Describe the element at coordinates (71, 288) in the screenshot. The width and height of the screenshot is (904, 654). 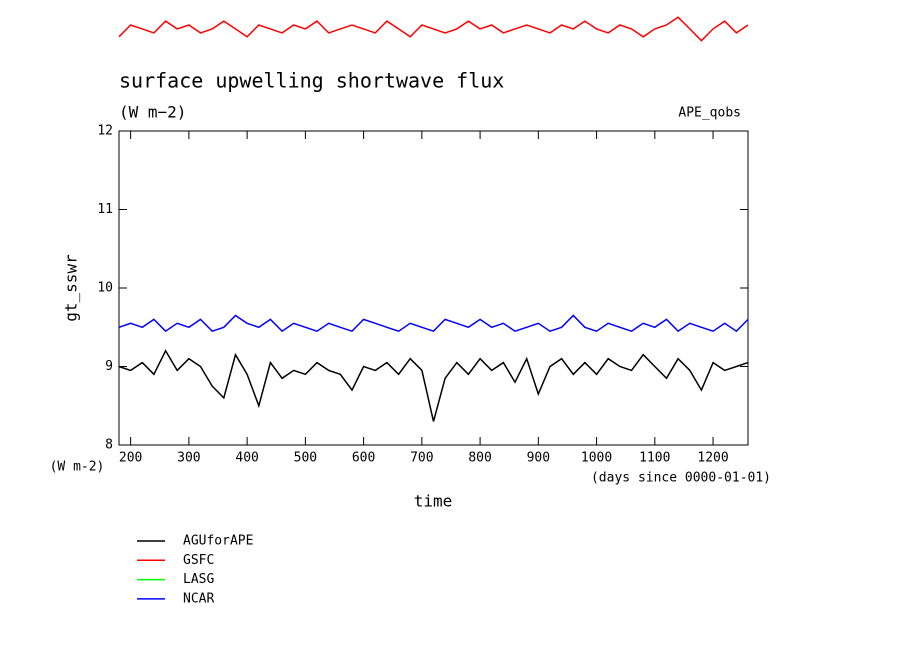
I see `y-axis-label: gt_sswr` at that location.